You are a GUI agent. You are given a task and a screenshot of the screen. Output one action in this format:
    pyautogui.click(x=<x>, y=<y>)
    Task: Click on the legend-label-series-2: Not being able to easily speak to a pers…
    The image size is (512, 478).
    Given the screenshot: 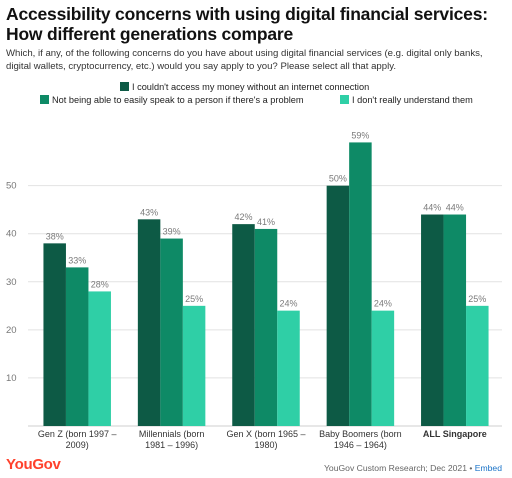 What is the action you would take?
    pyautogui.click(x=178, y=100)
    